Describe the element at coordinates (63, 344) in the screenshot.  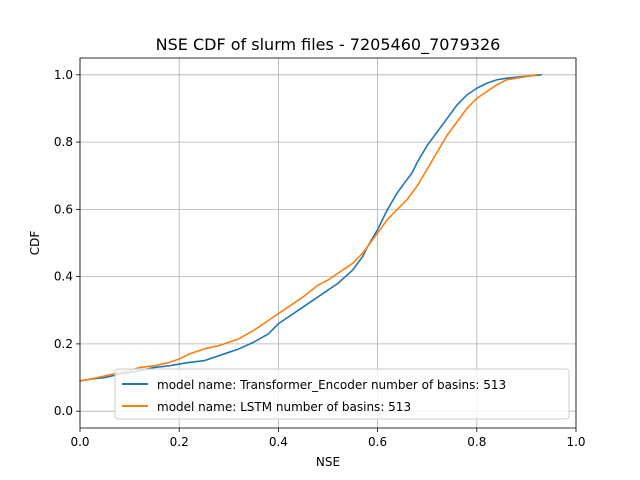
I see `y-tick-label: 0.2` at that location.